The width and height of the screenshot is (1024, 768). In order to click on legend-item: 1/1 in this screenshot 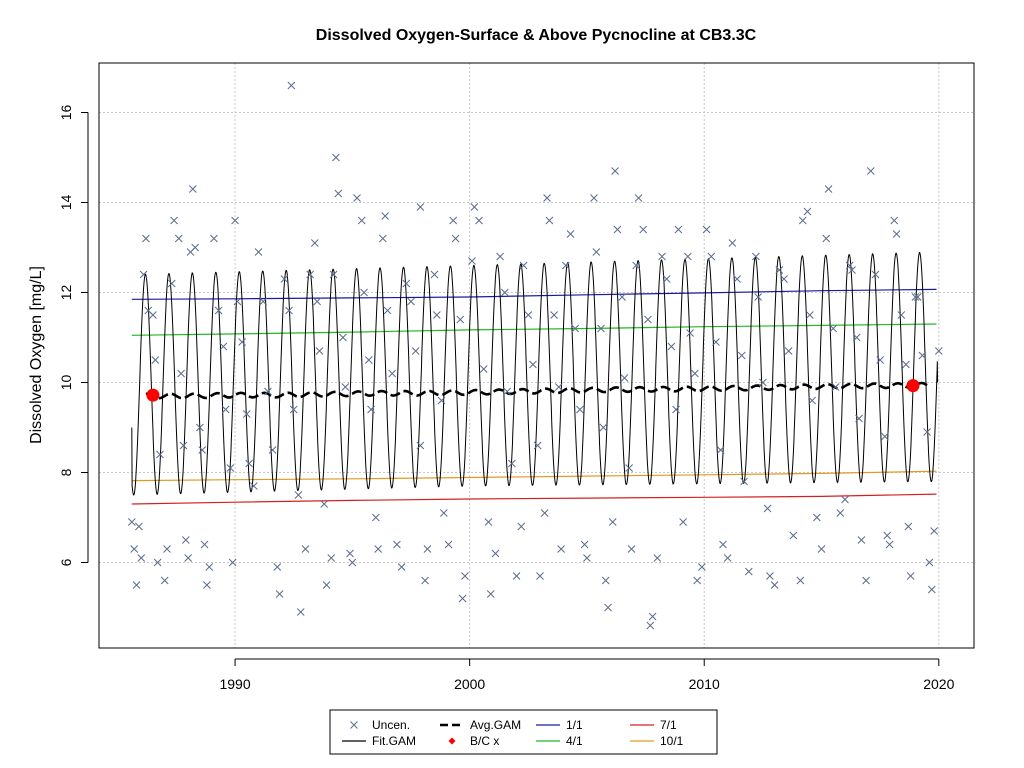, I will do `click(559, 725)`.